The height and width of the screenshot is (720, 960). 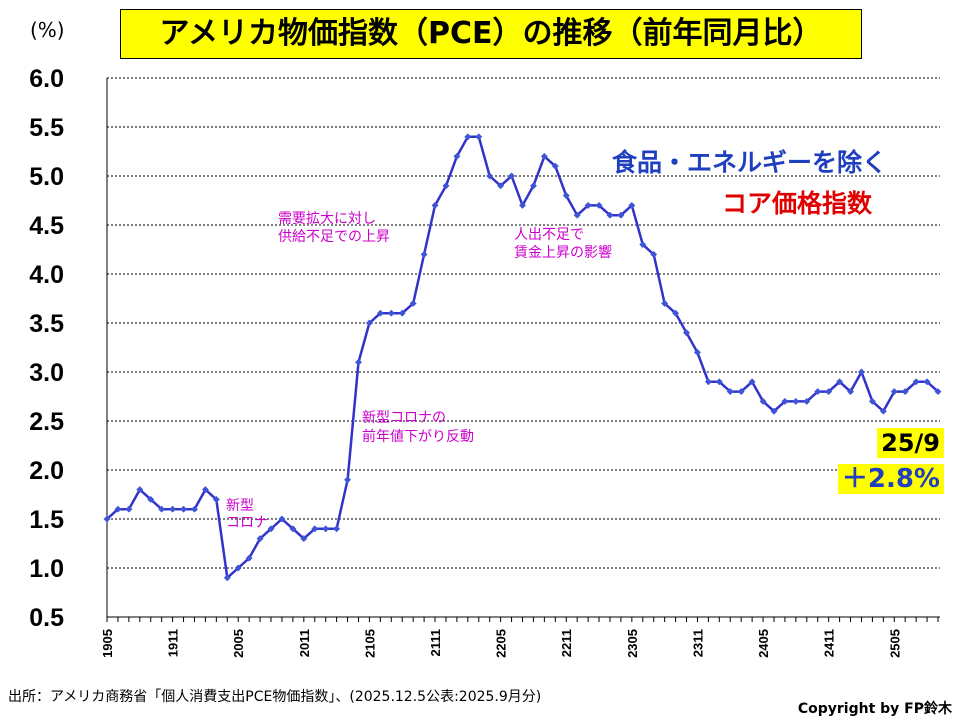 I want to click on y-tick-label-3.5: 3.5, so click(x=46, y=324).